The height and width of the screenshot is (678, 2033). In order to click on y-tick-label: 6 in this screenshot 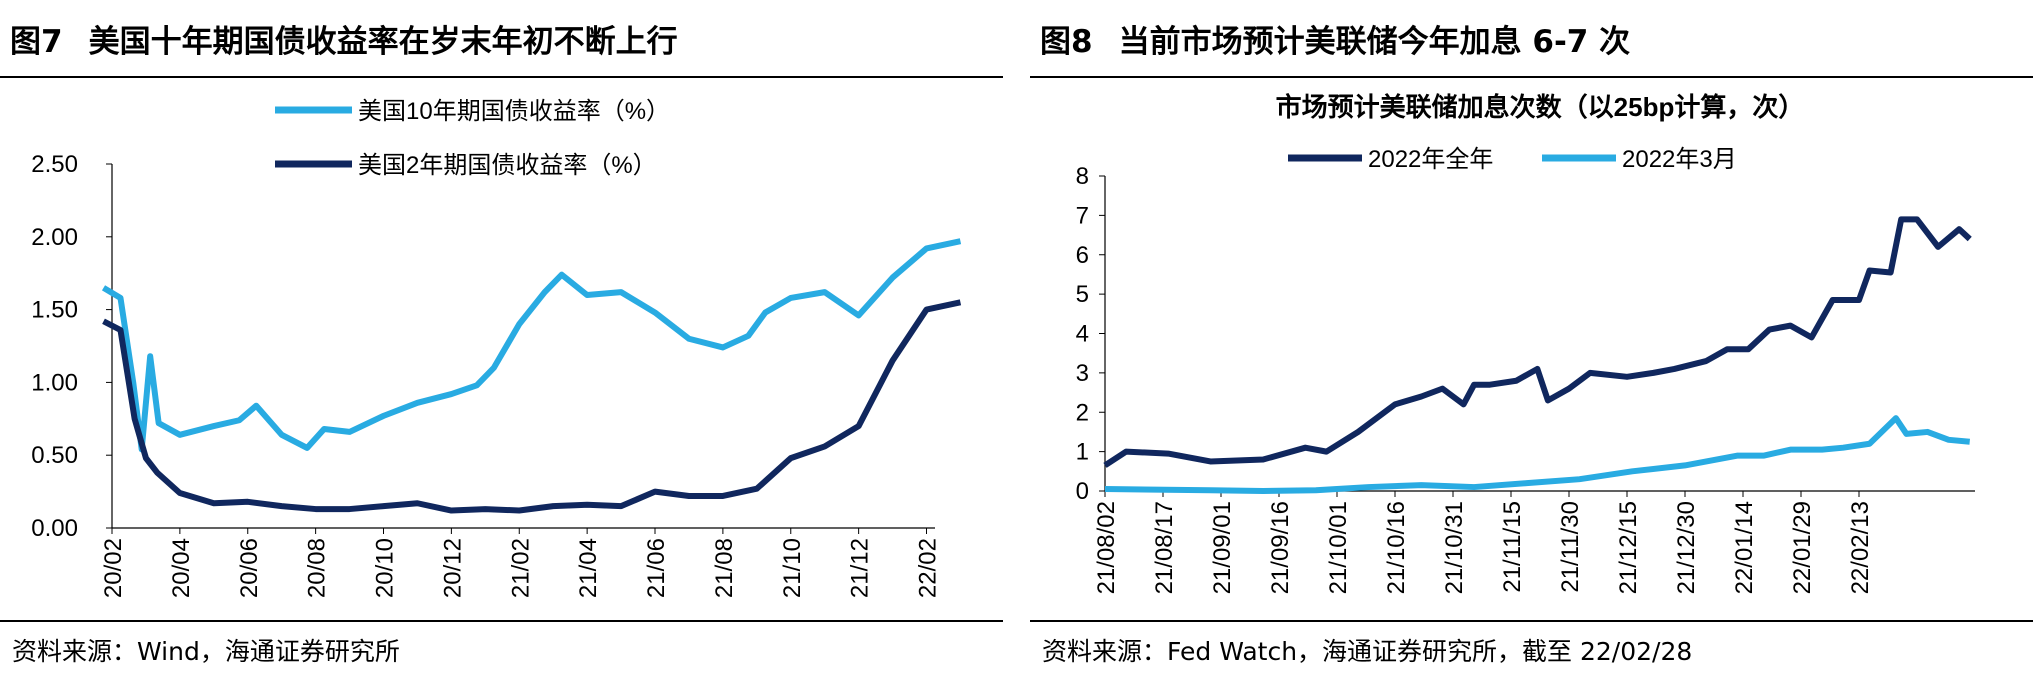, I will do `click(1082, 255)`.